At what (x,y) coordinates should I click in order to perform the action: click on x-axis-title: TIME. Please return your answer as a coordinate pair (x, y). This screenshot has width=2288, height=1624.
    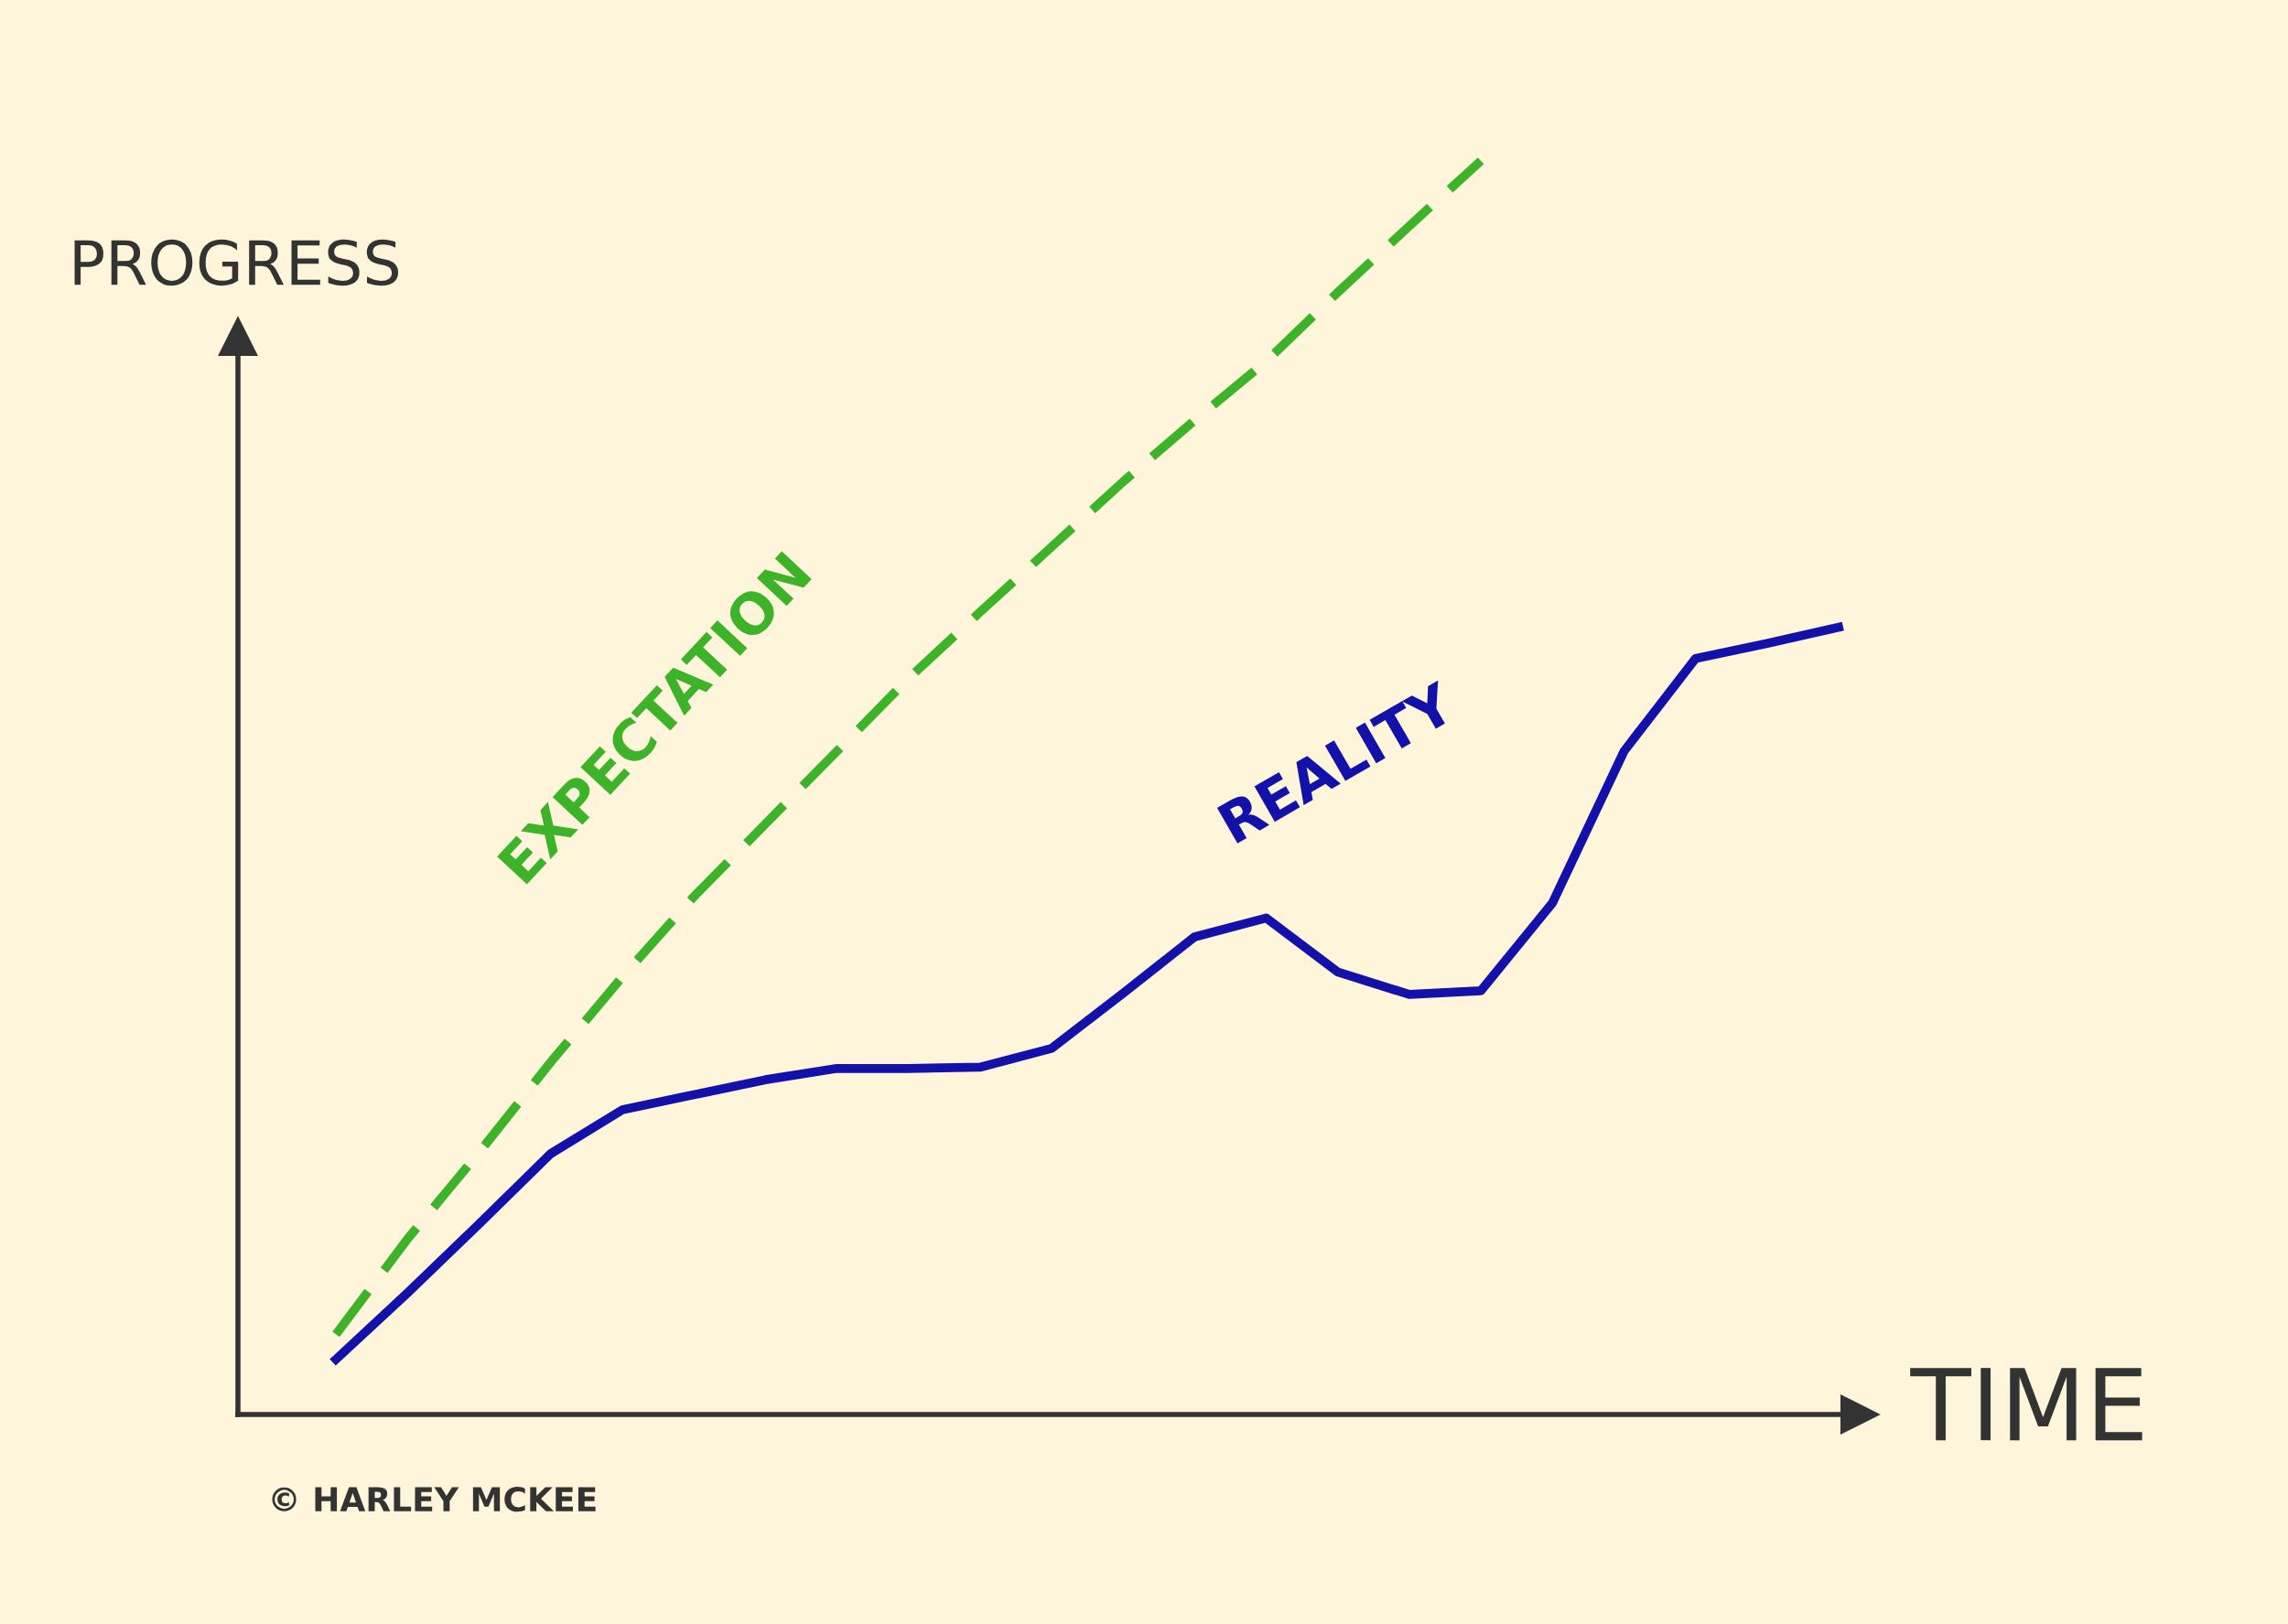
    Looking at the image, I should click on (2026, 1404).